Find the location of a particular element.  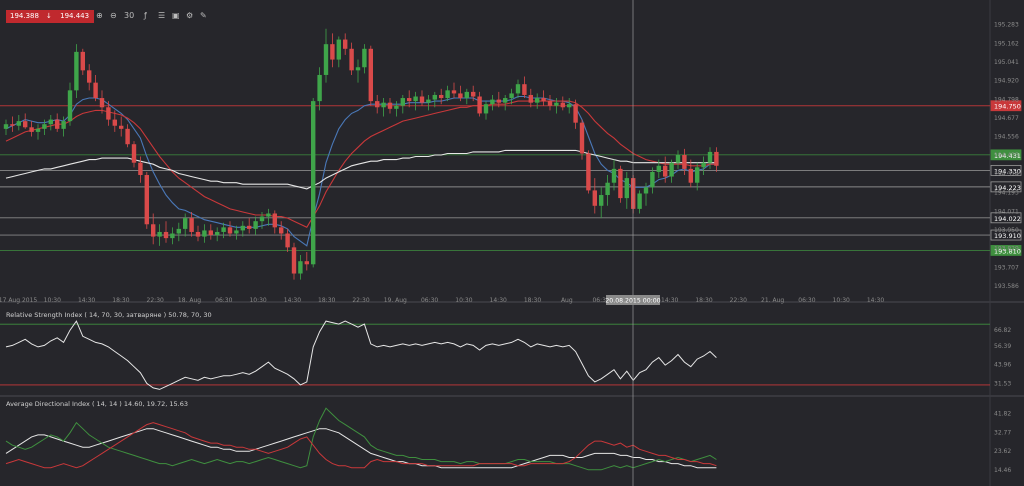

settings-icon: ⚙ is located at coordinates (190, 15).